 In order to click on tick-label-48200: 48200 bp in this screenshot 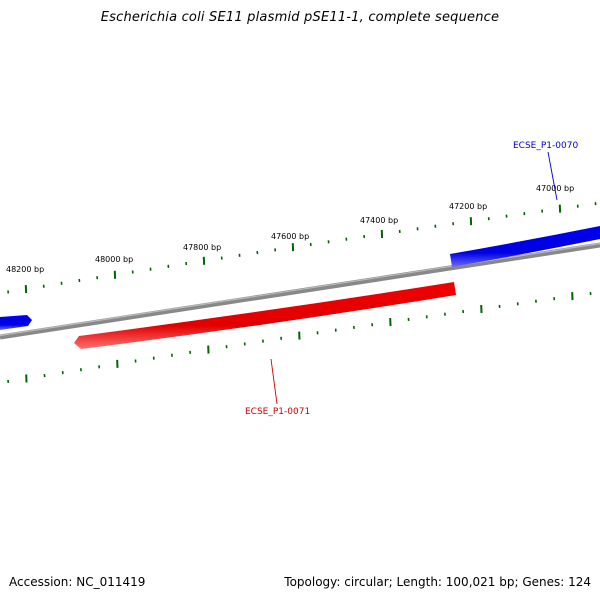, I will do `click(25, 269)`.